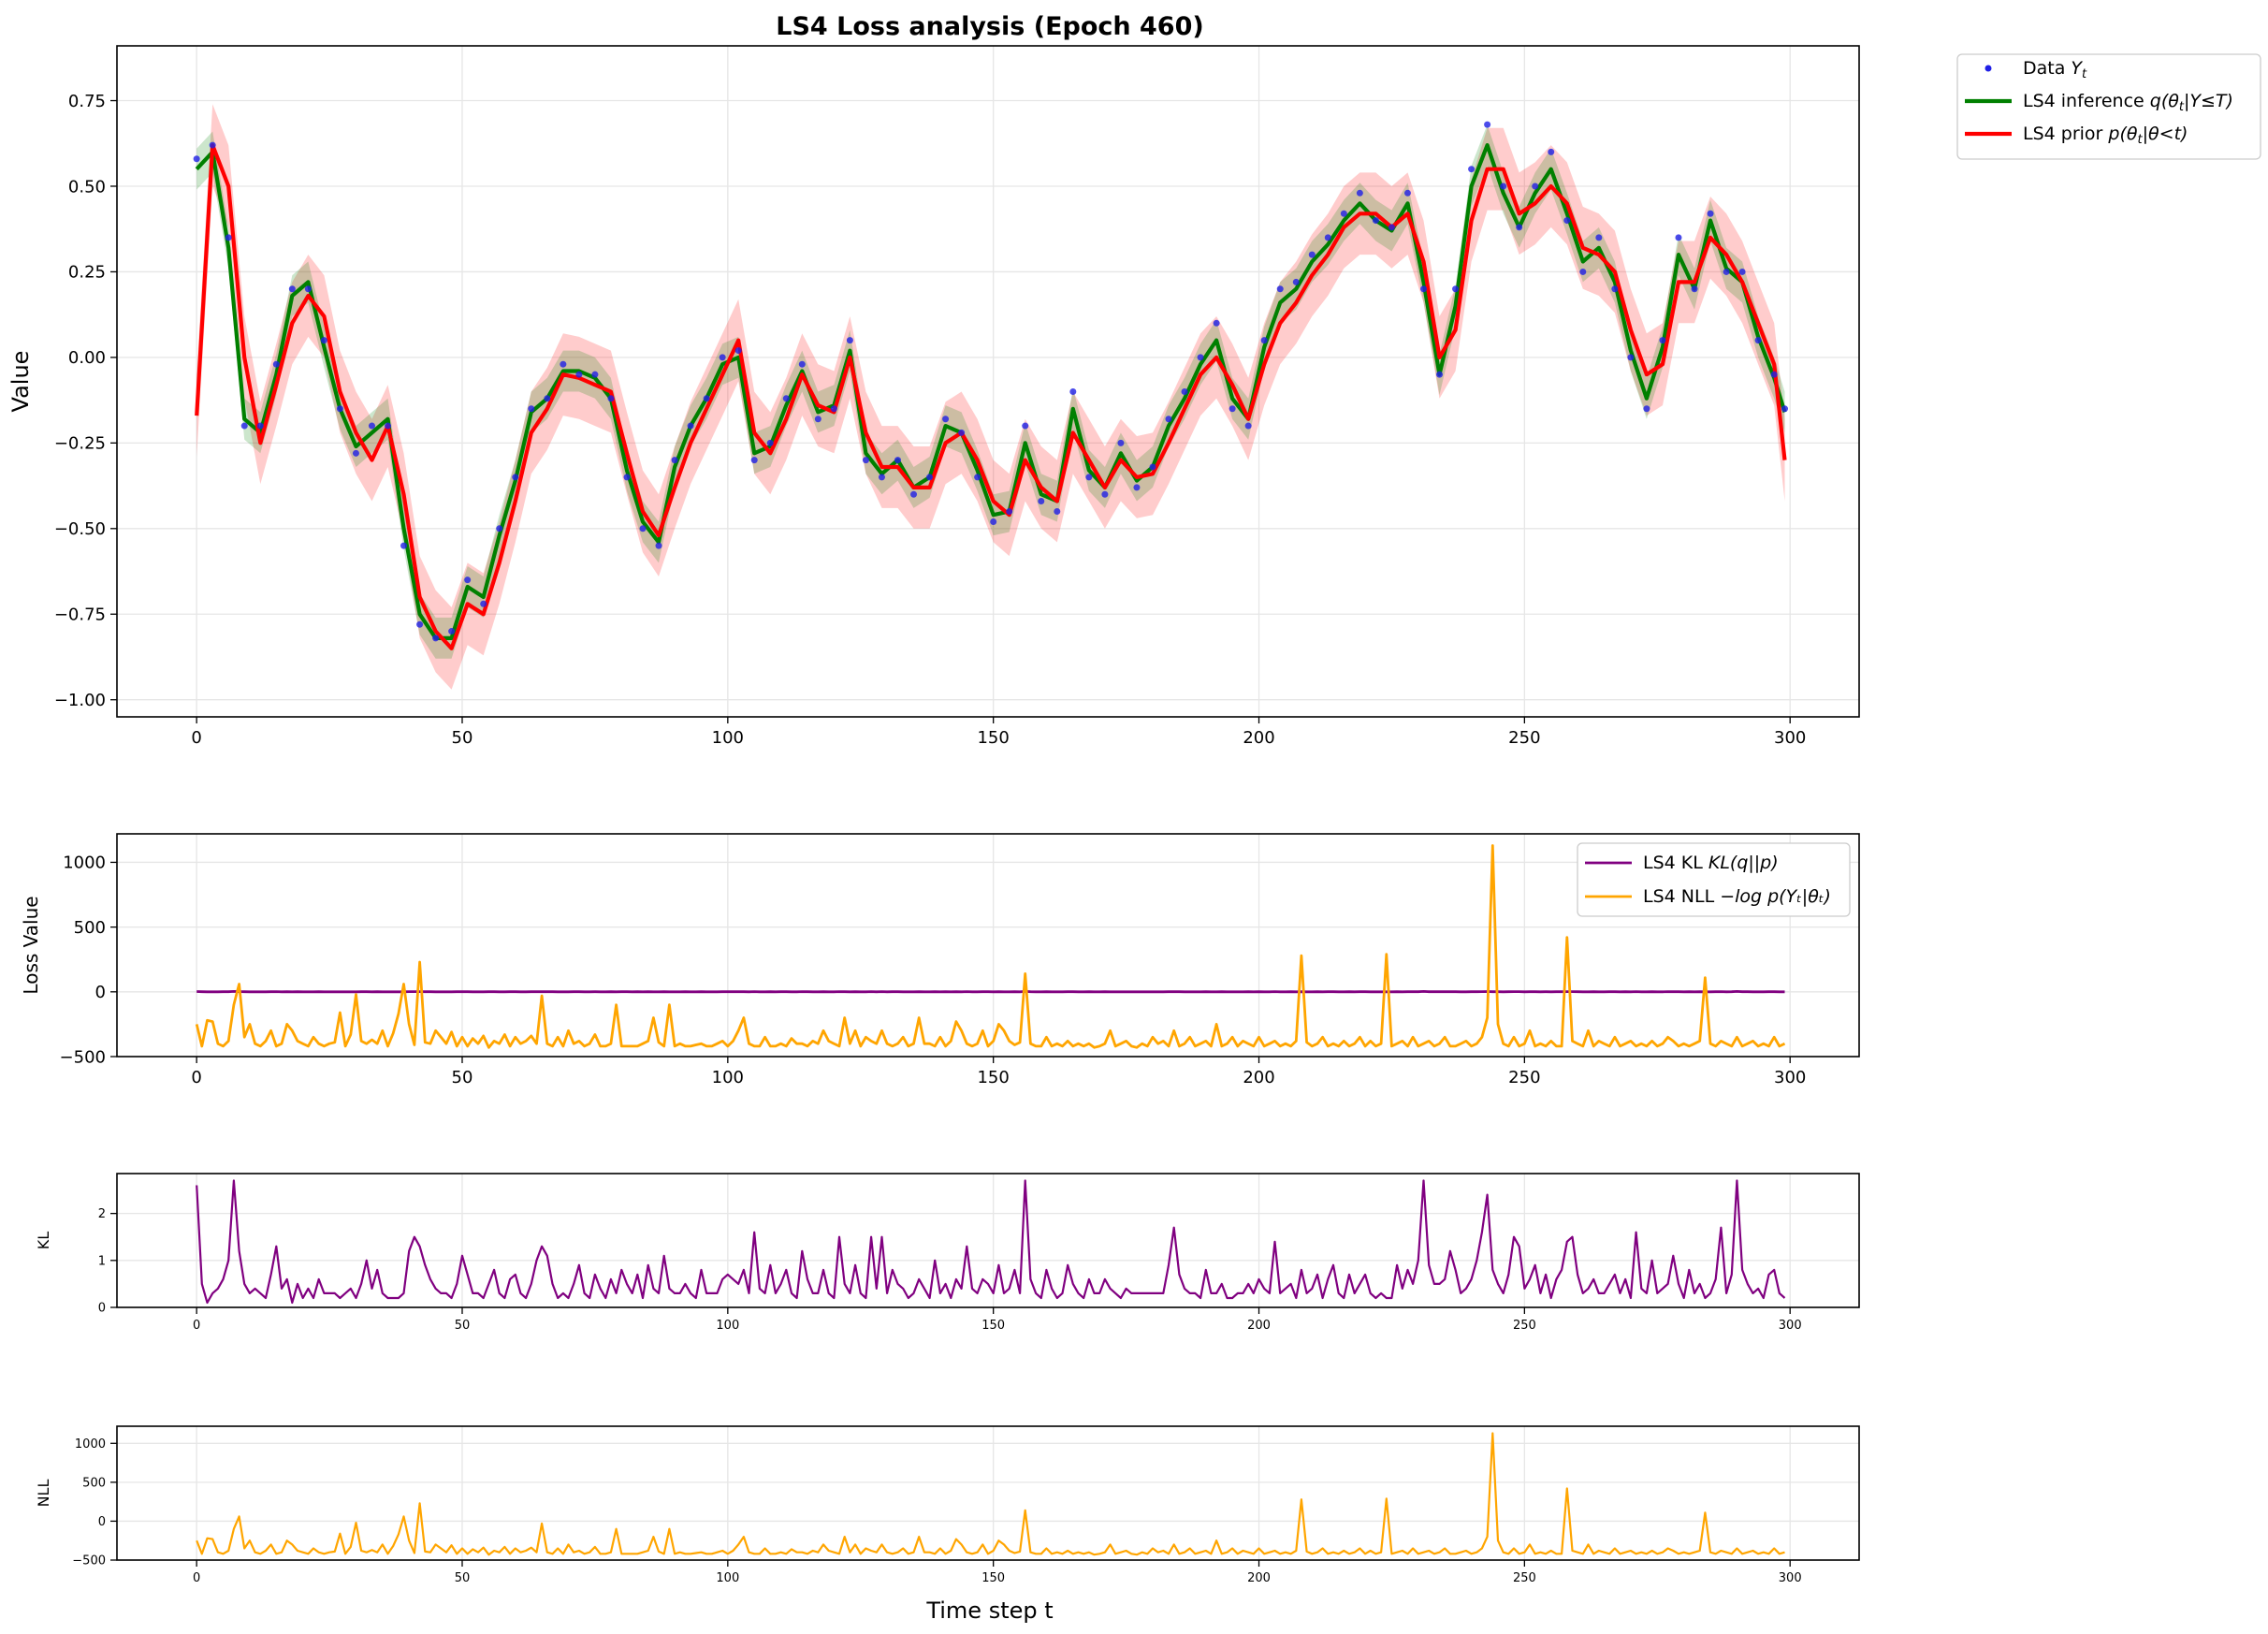  I want to click on y-tick-label: 0.50, so click(87, 187).